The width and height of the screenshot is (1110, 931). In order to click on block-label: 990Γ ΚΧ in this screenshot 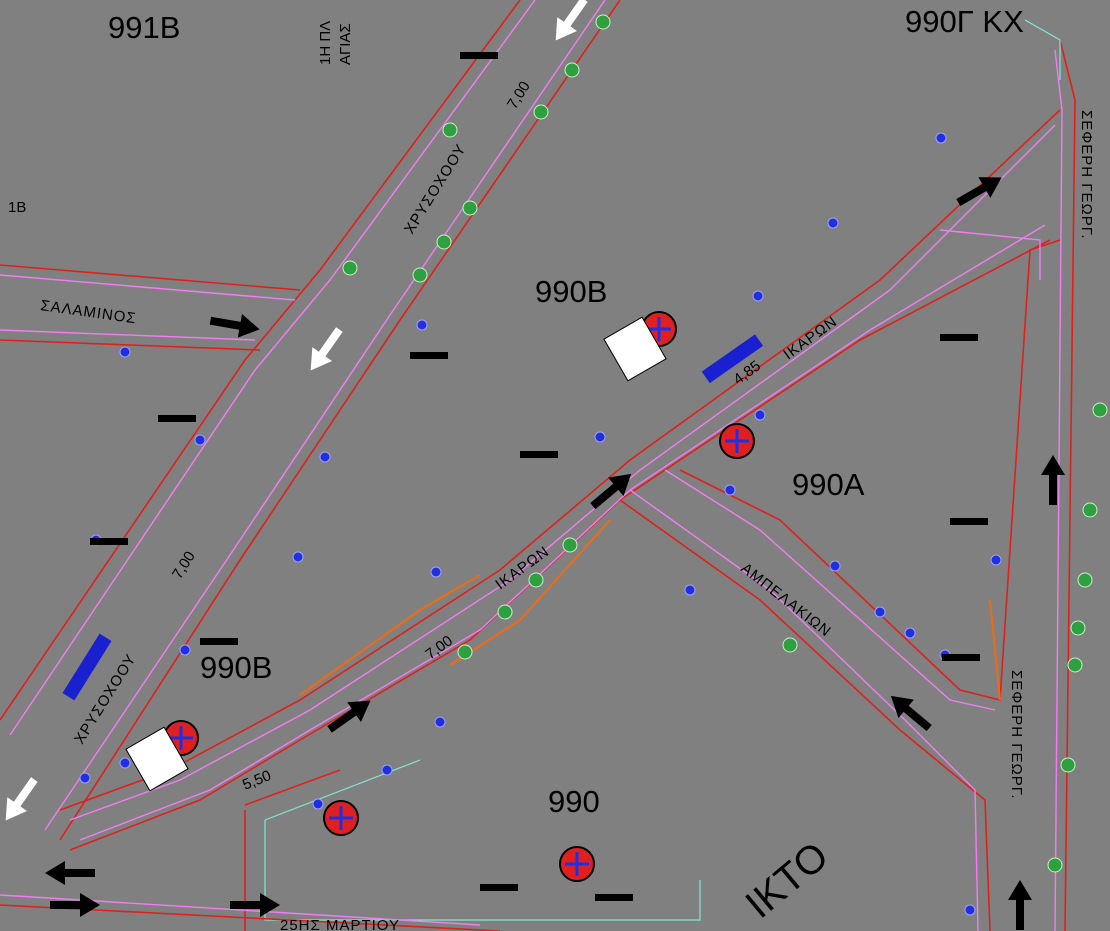, I will do `click(964, 21)`.